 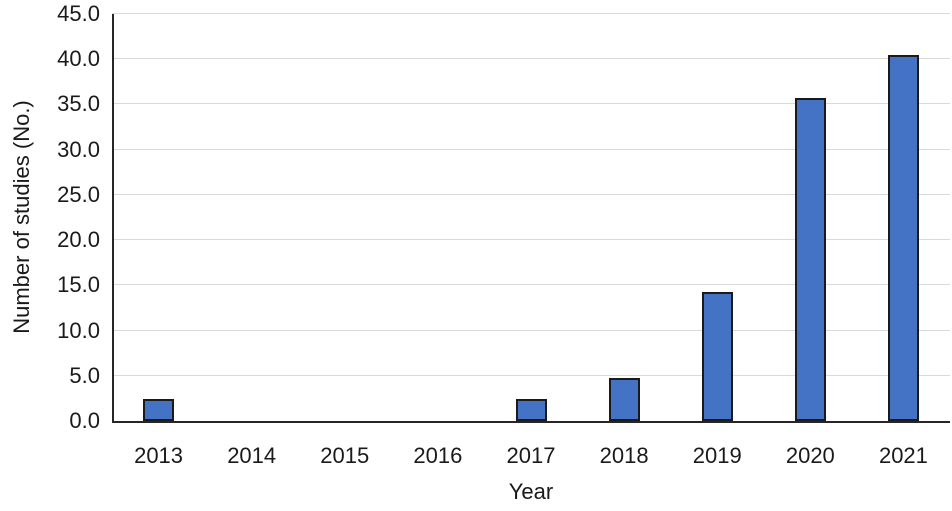 What do you see at coordinates (78, 285) in the screenshot?
I see `y-tick-label-15.0: 15.0` at bounding box center [78, 285].